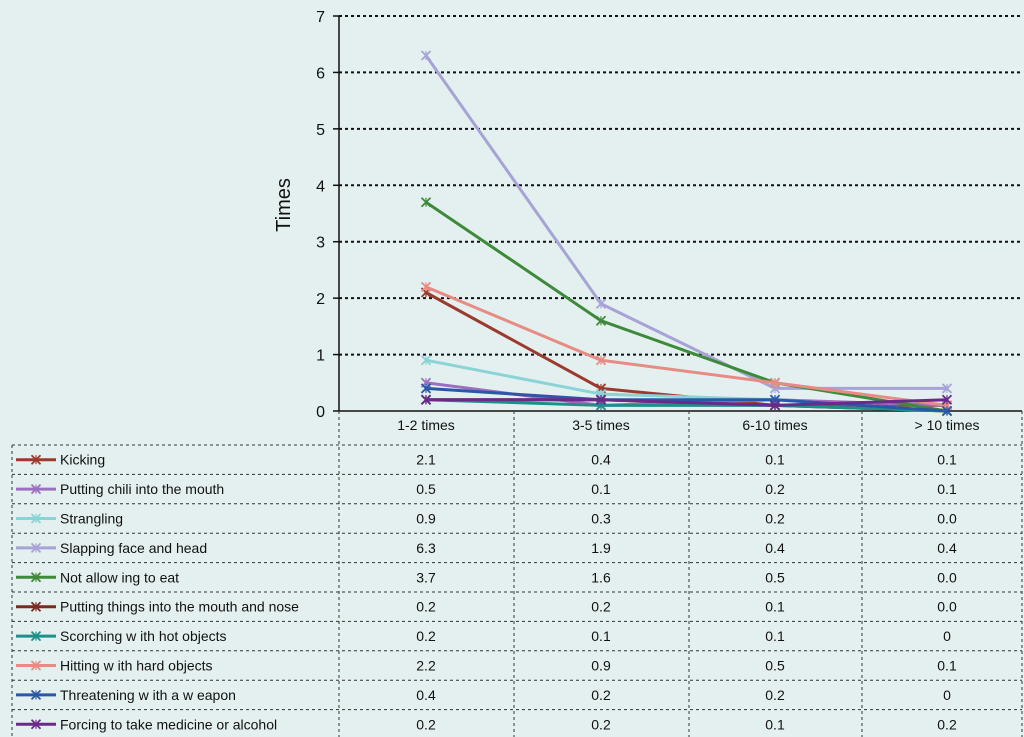  I want to click on data-label: 0.3, so click(601, 519).